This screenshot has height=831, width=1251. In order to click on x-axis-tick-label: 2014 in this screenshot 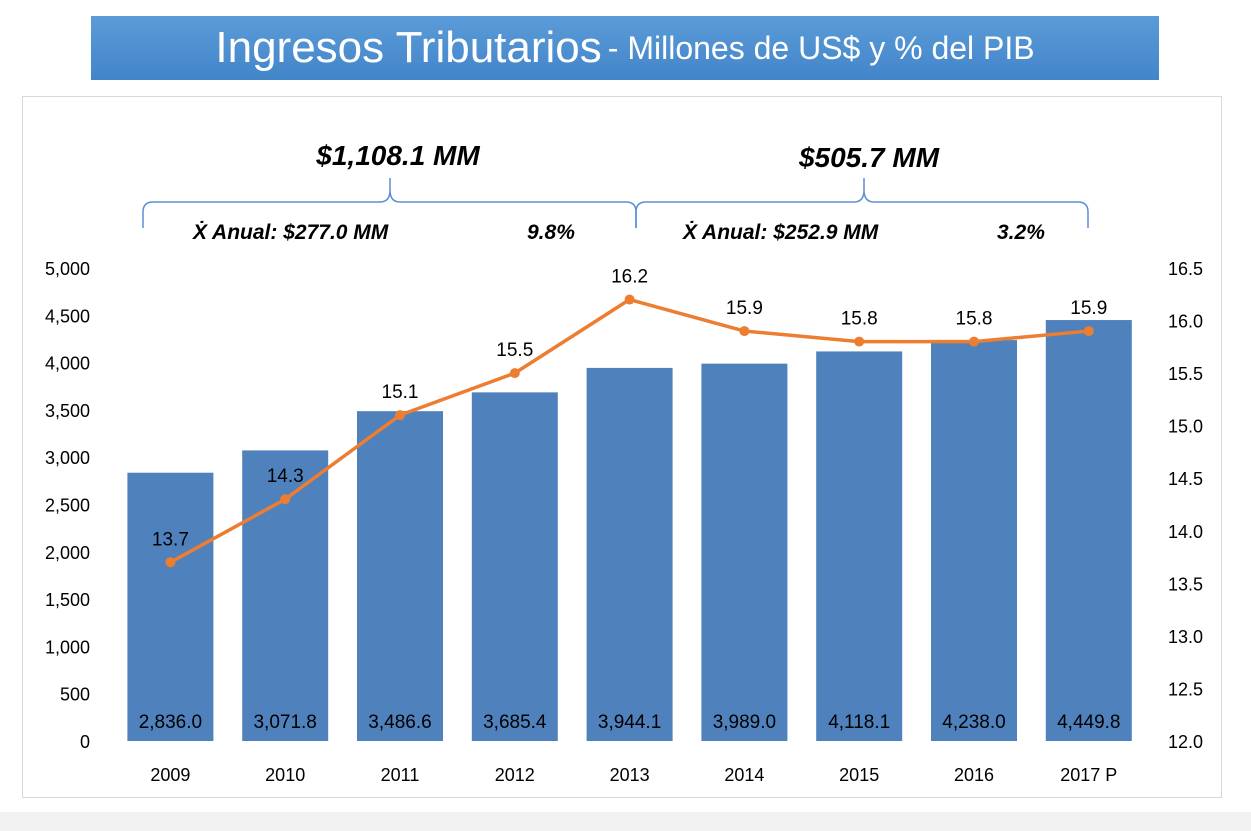, I will do `click(744, 775)`.